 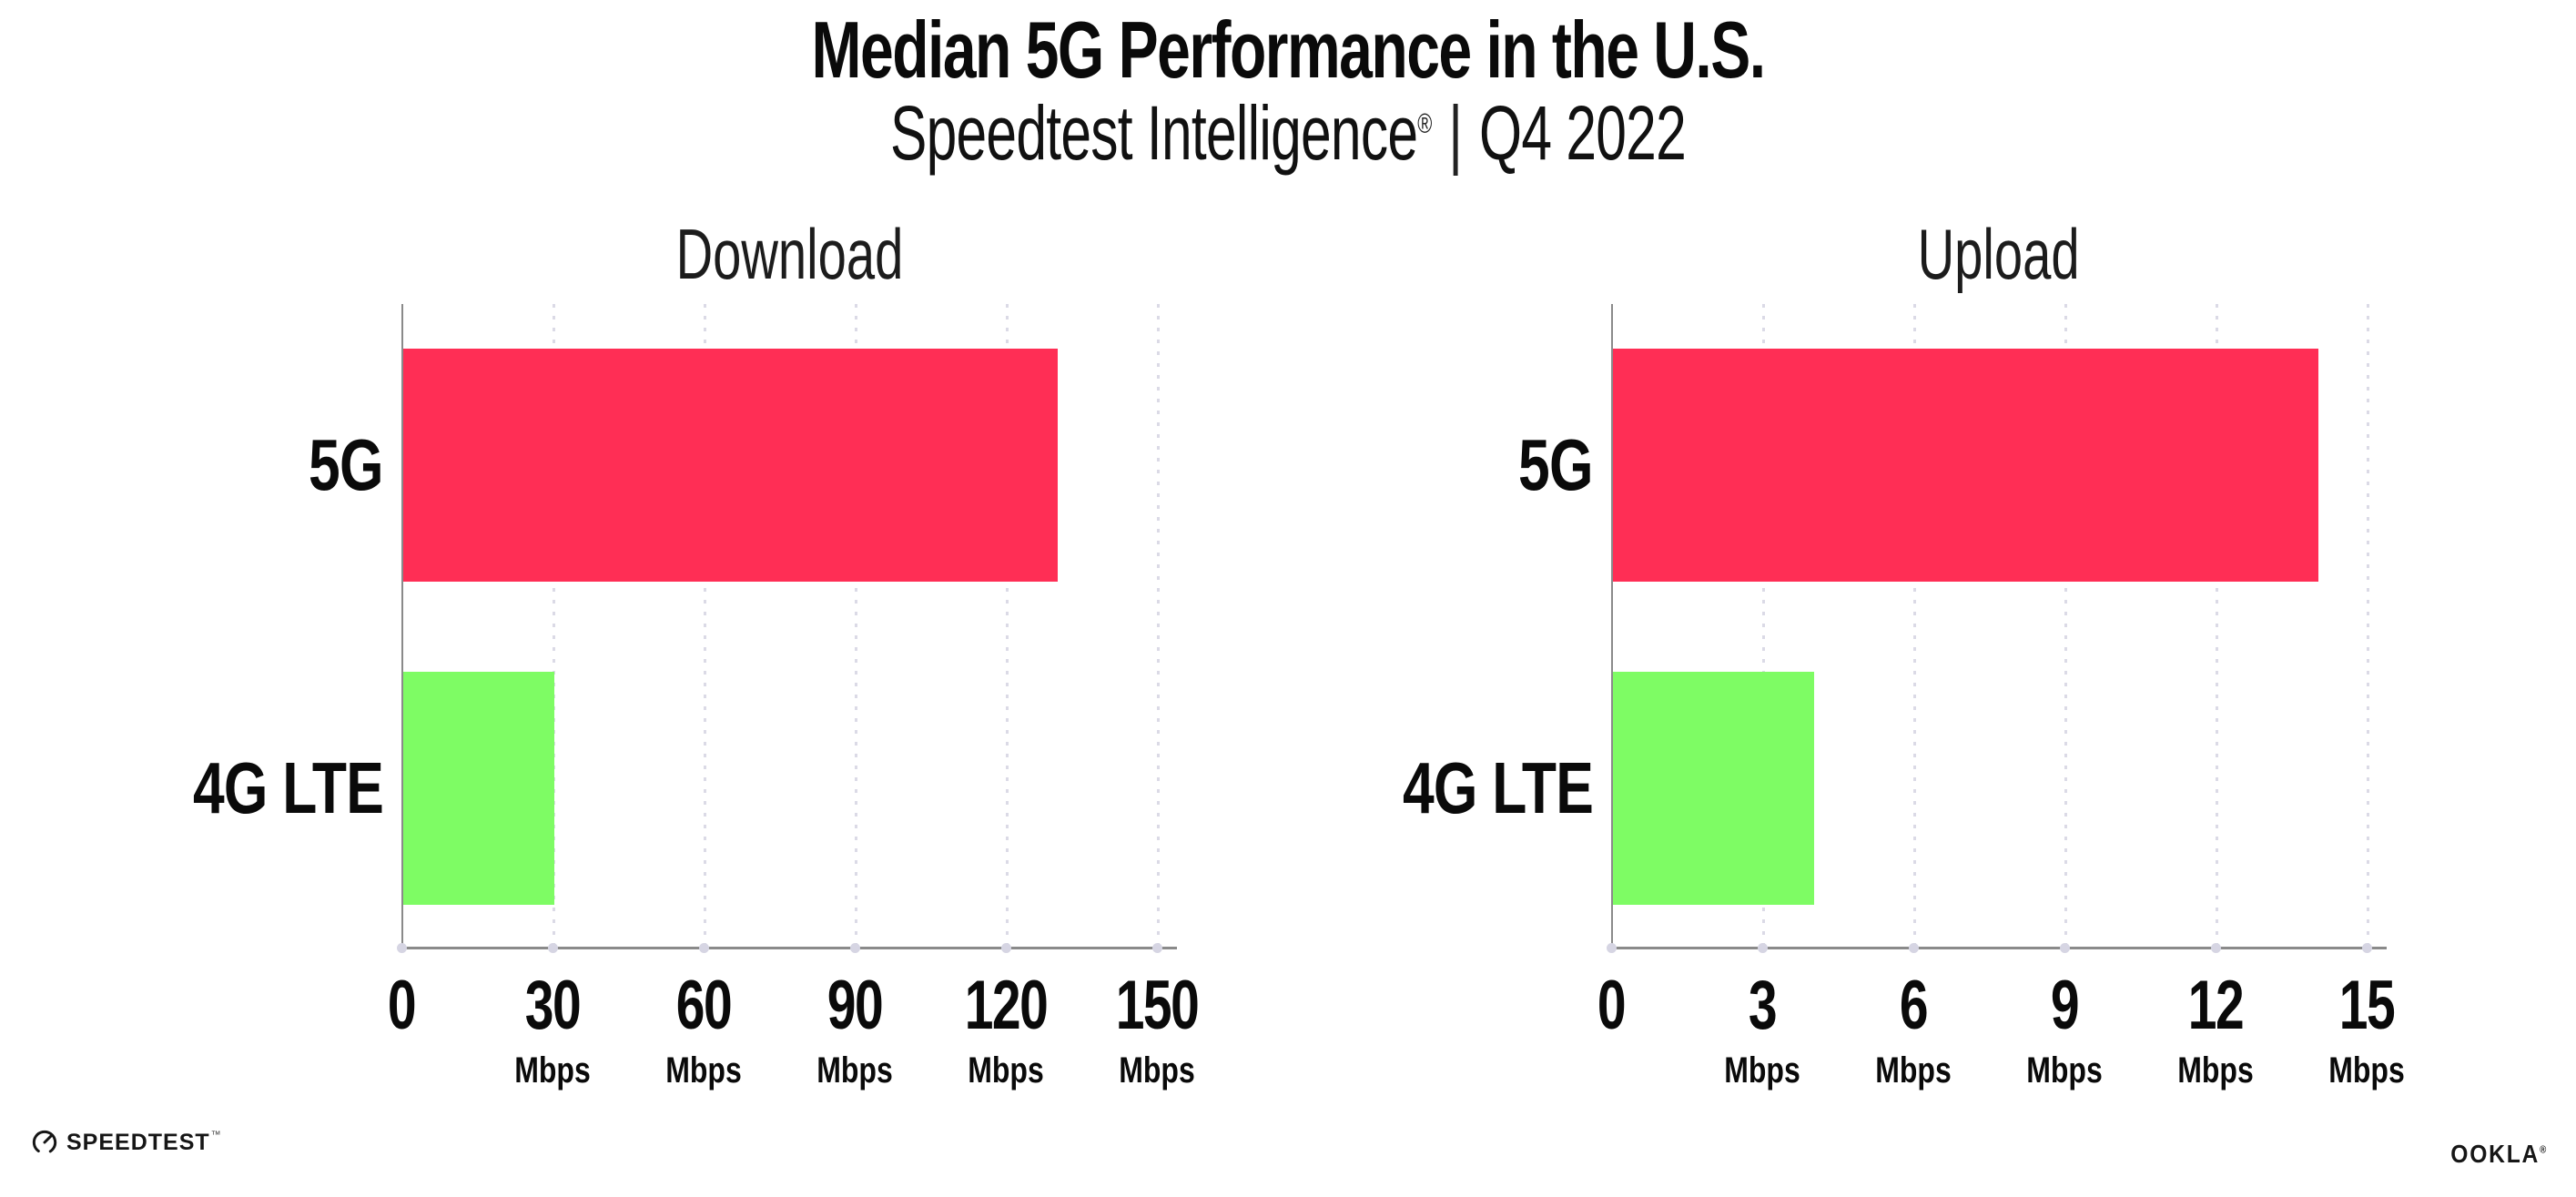 I want to click on page-subtitle-text: Speedtest Intelligence® | Q4 2022, so click(x=1288, y=134).